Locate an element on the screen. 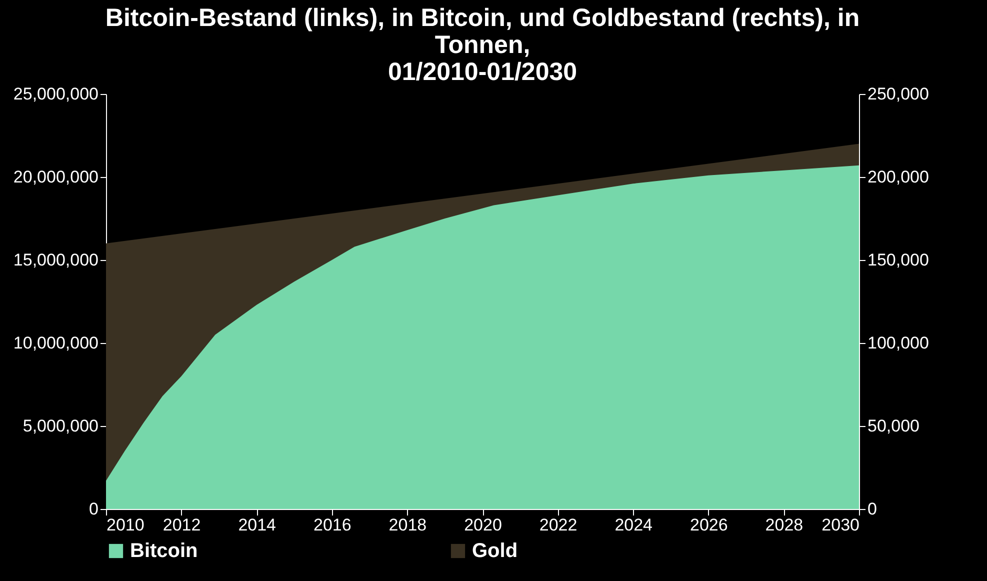 This screenshot has width=987, height=581. x-tick-label: 2030 is located at coordinates (841, 525).